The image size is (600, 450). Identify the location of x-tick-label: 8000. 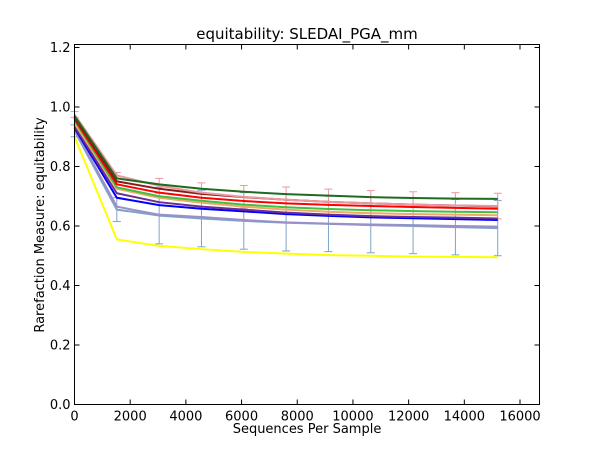
(297, 417).